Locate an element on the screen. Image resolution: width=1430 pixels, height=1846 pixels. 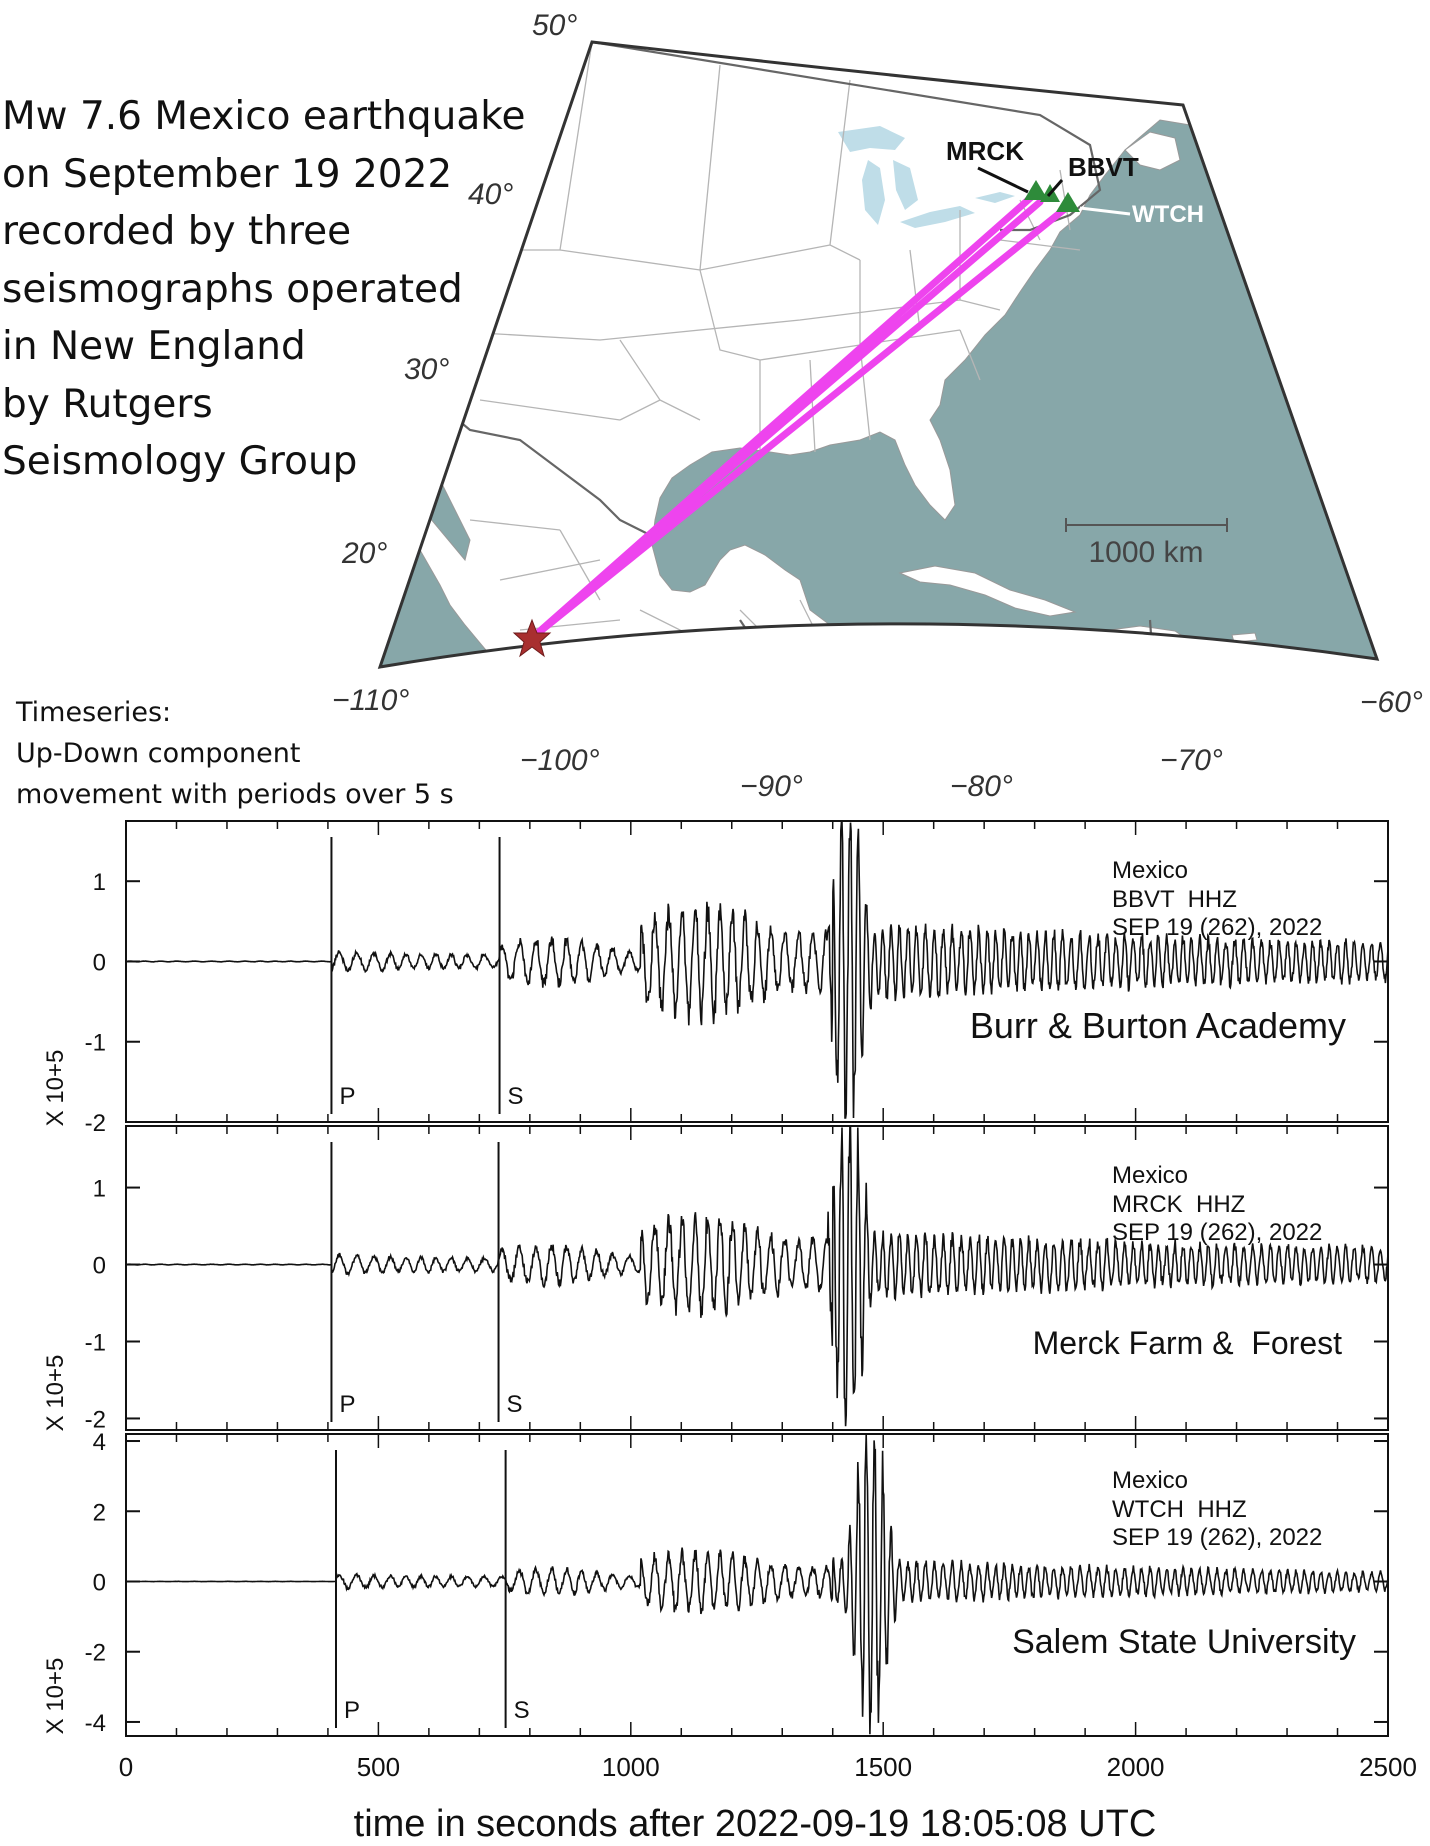
x-tick-label: 500 is located at coordinates (378, 1767).